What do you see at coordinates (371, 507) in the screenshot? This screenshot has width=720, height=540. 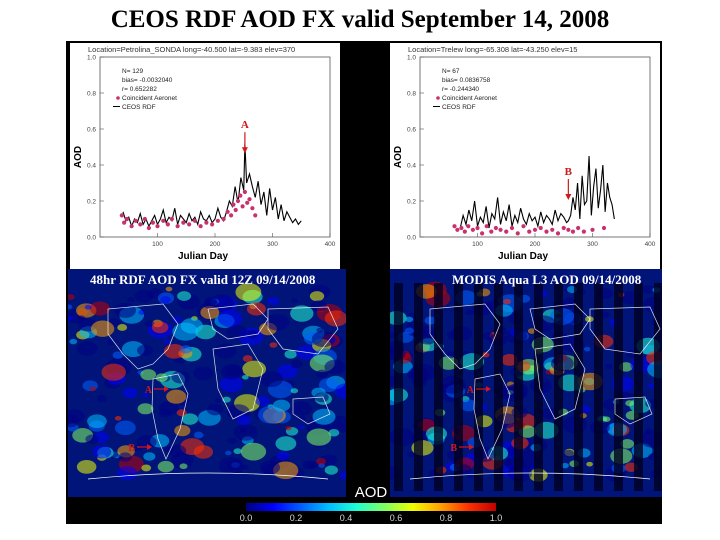 I see `colorbar-gradient` at bounding box center [371, 507].